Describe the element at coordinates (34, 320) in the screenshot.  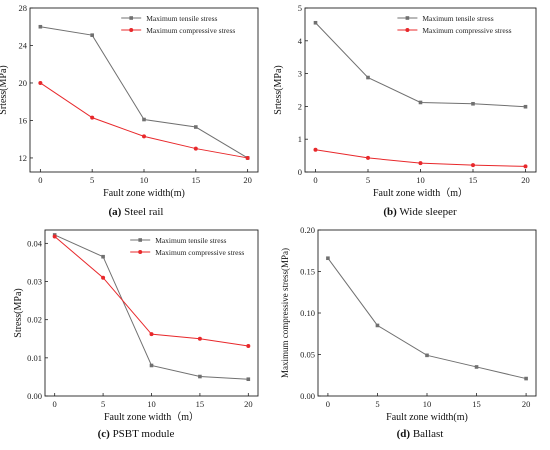
I see `y-tick-label: 0.02` at that location.